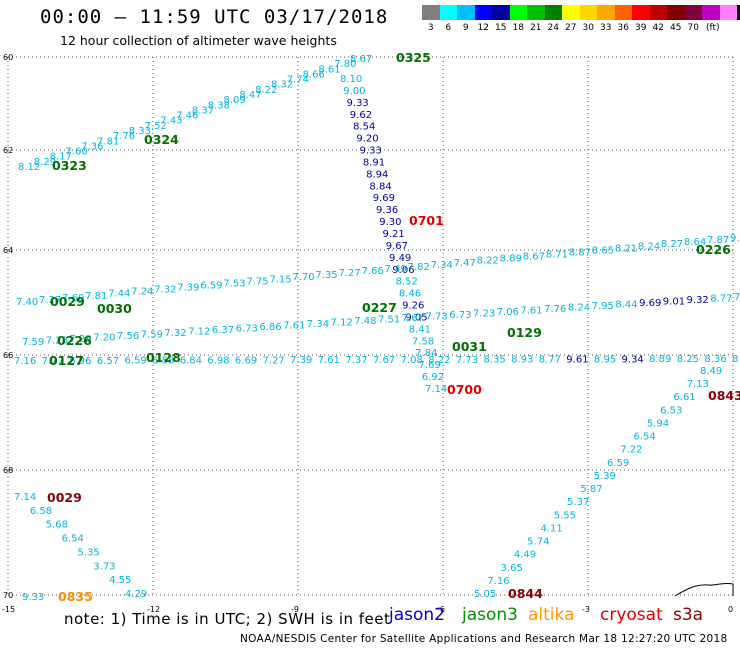  Describe the element at coordinates (76, 152) in the screenshot. I see `swh-value: 7.60` at that location.